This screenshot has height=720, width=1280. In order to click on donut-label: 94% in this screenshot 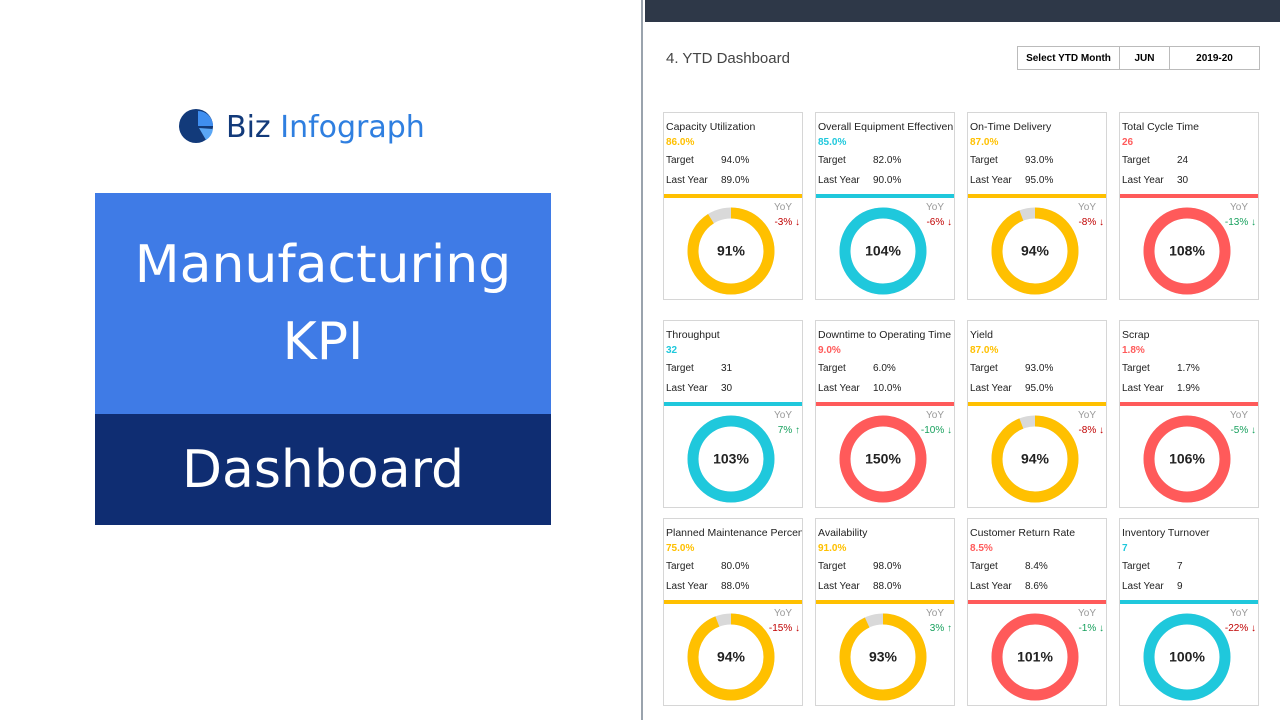, I will do `click(1035, 459)`.